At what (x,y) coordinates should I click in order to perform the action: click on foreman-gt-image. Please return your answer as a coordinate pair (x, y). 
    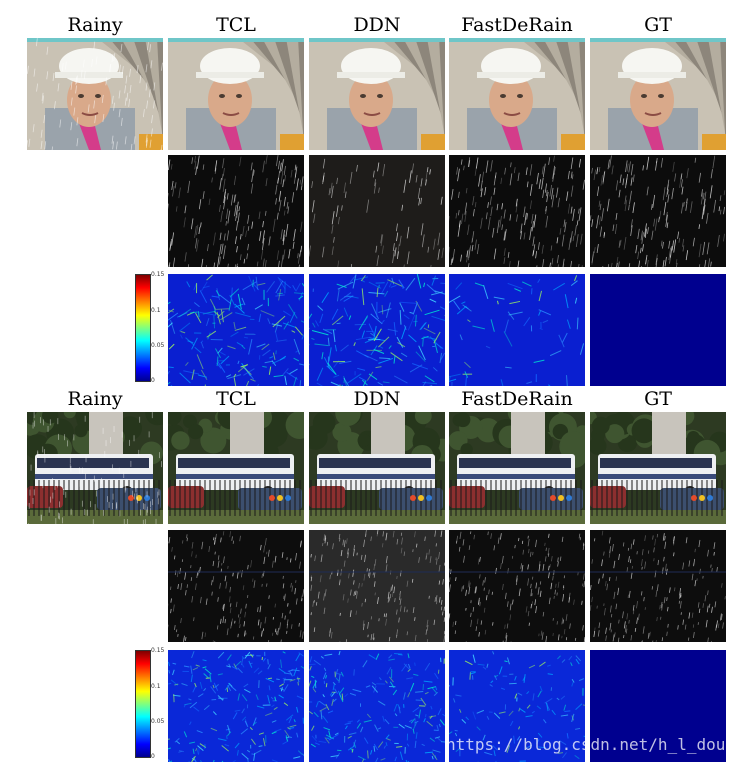
    Looking at the image, I should click on (658, 94).